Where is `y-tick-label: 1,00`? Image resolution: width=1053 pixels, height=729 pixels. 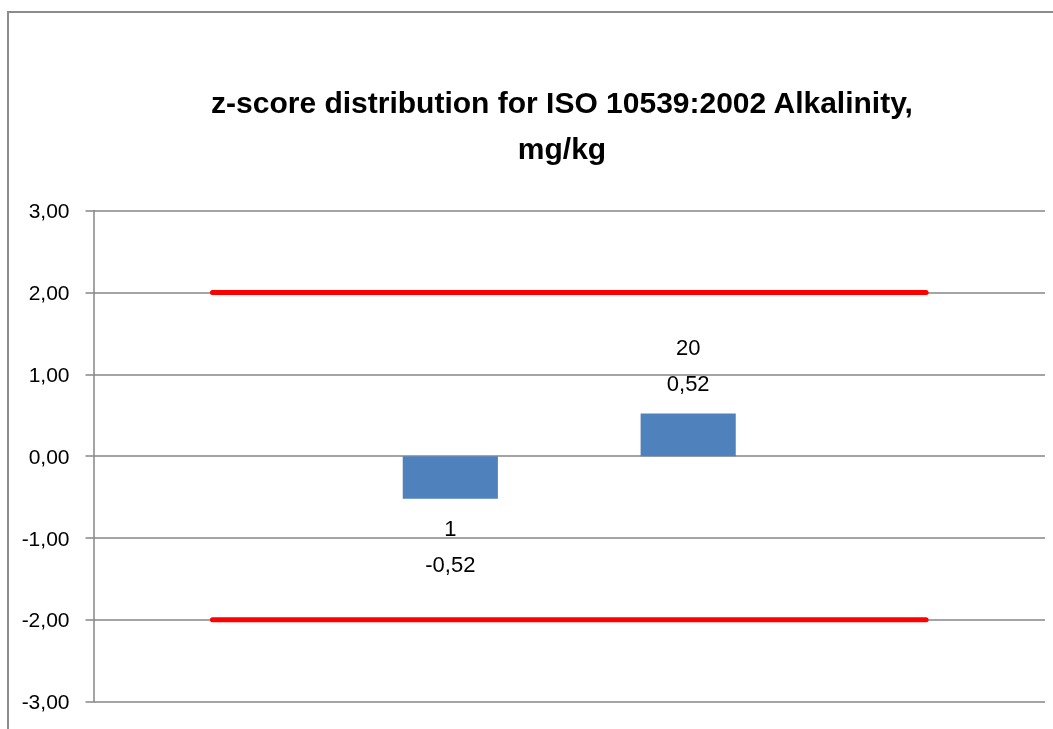 y-tick-label: 1,00 is located at coordinates (49, 374).